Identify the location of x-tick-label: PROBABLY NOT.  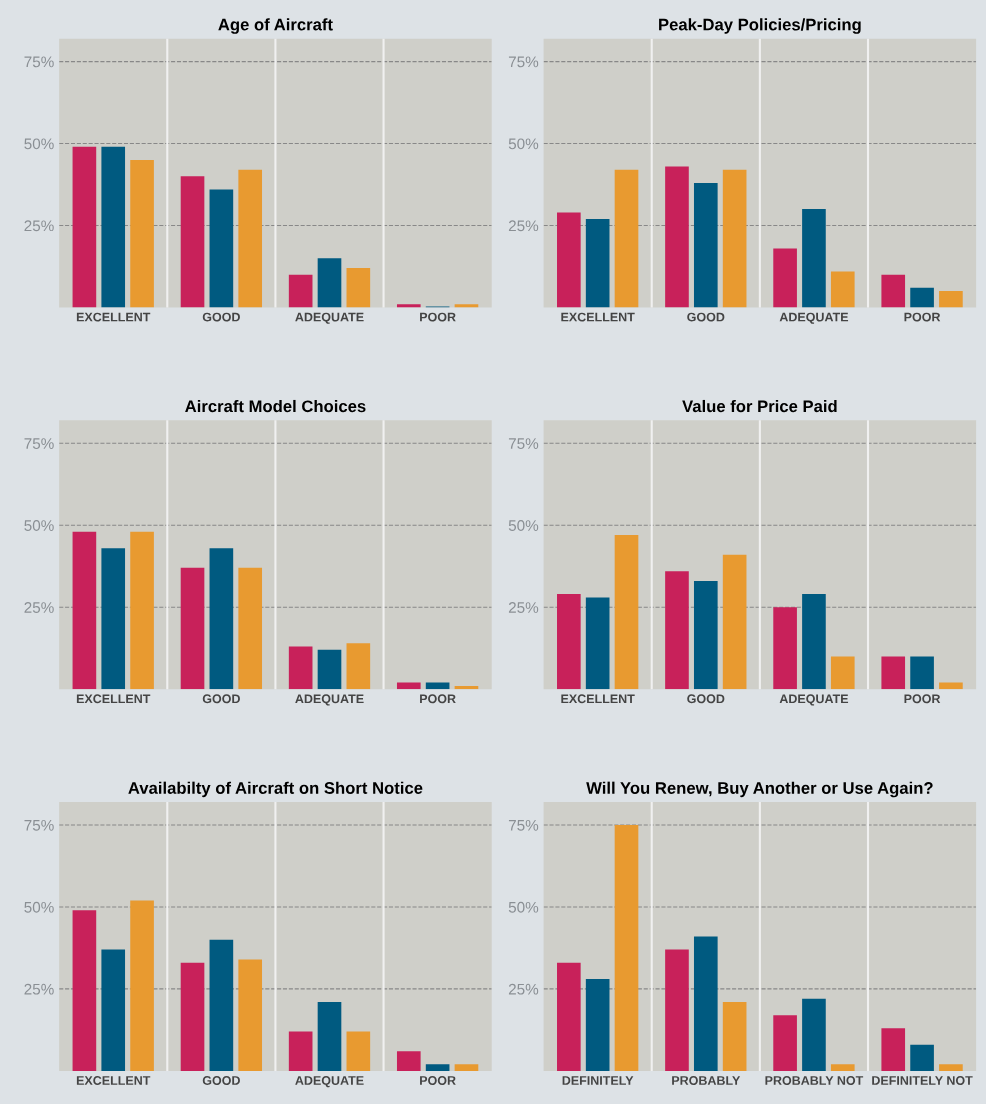
(814, 1080).